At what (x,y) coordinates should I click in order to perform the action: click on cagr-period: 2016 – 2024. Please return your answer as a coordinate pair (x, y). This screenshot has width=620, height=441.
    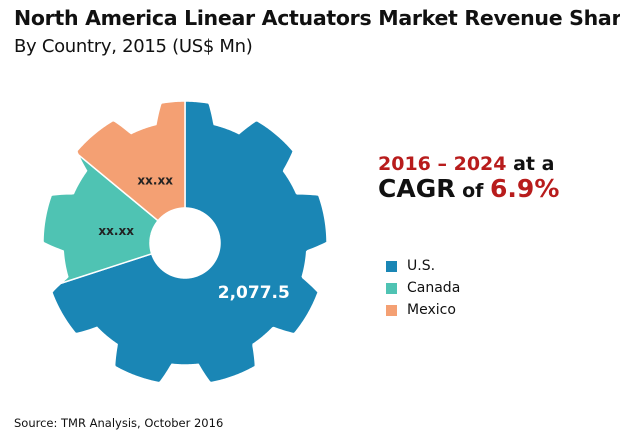
    Looking at the image, I should click on (442, 164).